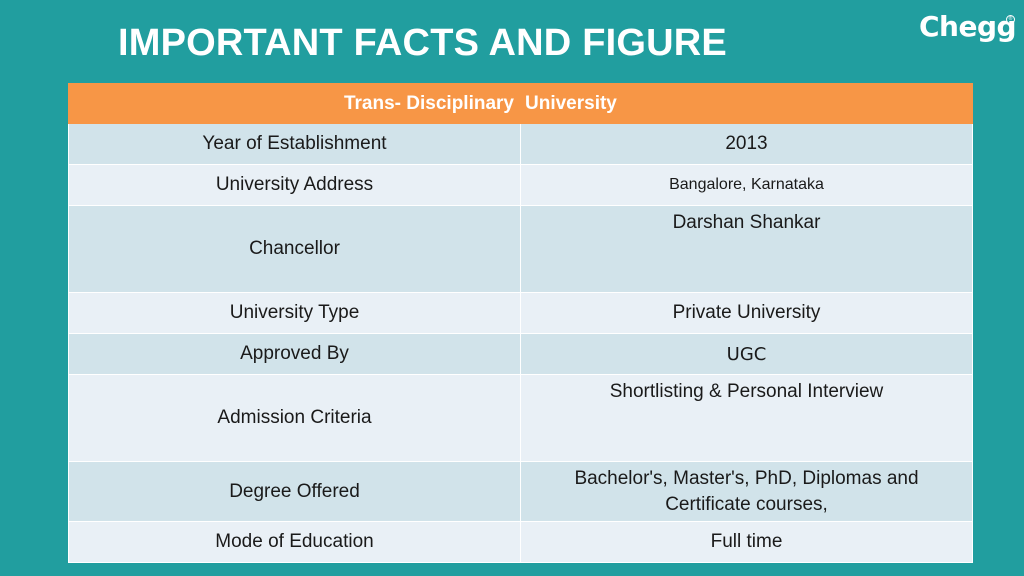 Image resolution: width=1024 pixels, height=576 pixels. What do you see at coordinates (294, 354) in the screenshot?
I see `row-label: Approved By` at bounding box center [294, 354].